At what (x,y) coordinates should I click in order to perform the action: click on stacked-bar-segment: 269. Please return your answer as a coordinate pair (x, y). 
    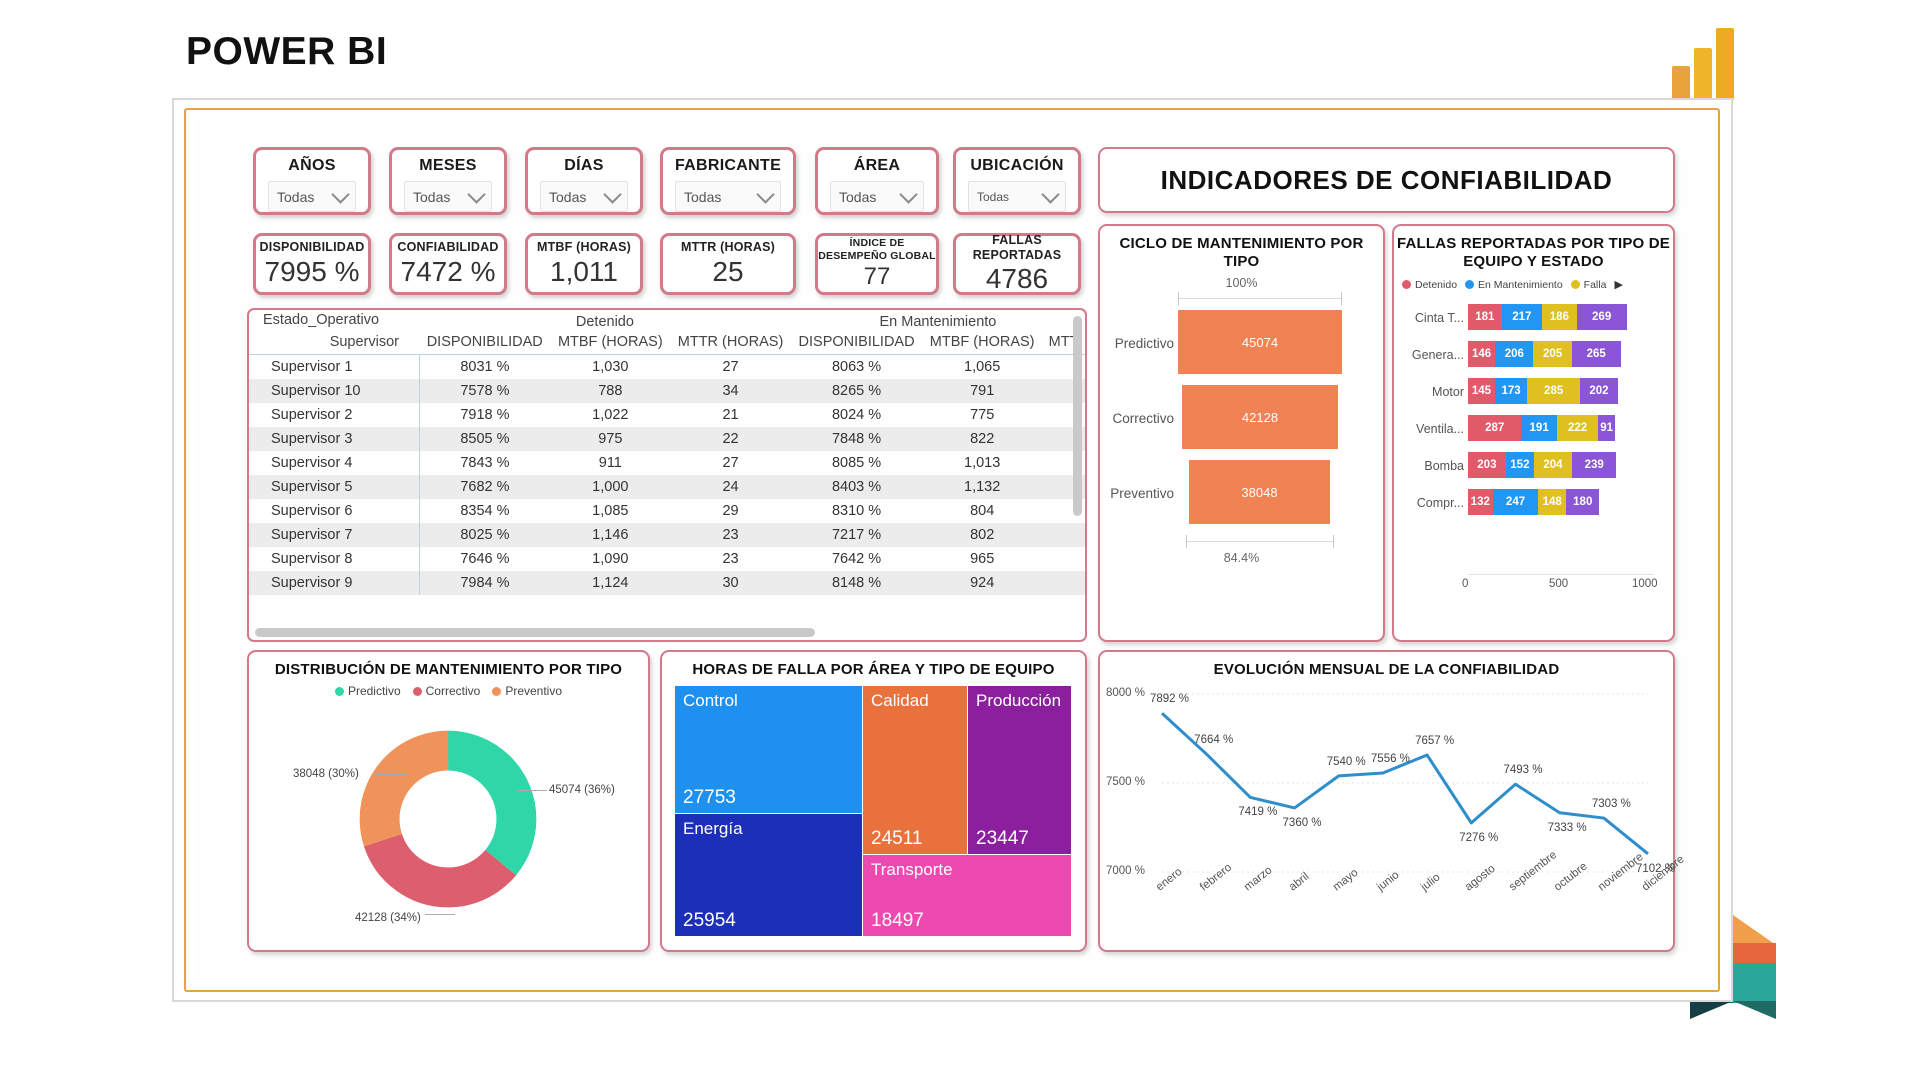
    Looking at the image, I should click on (1601, 317).